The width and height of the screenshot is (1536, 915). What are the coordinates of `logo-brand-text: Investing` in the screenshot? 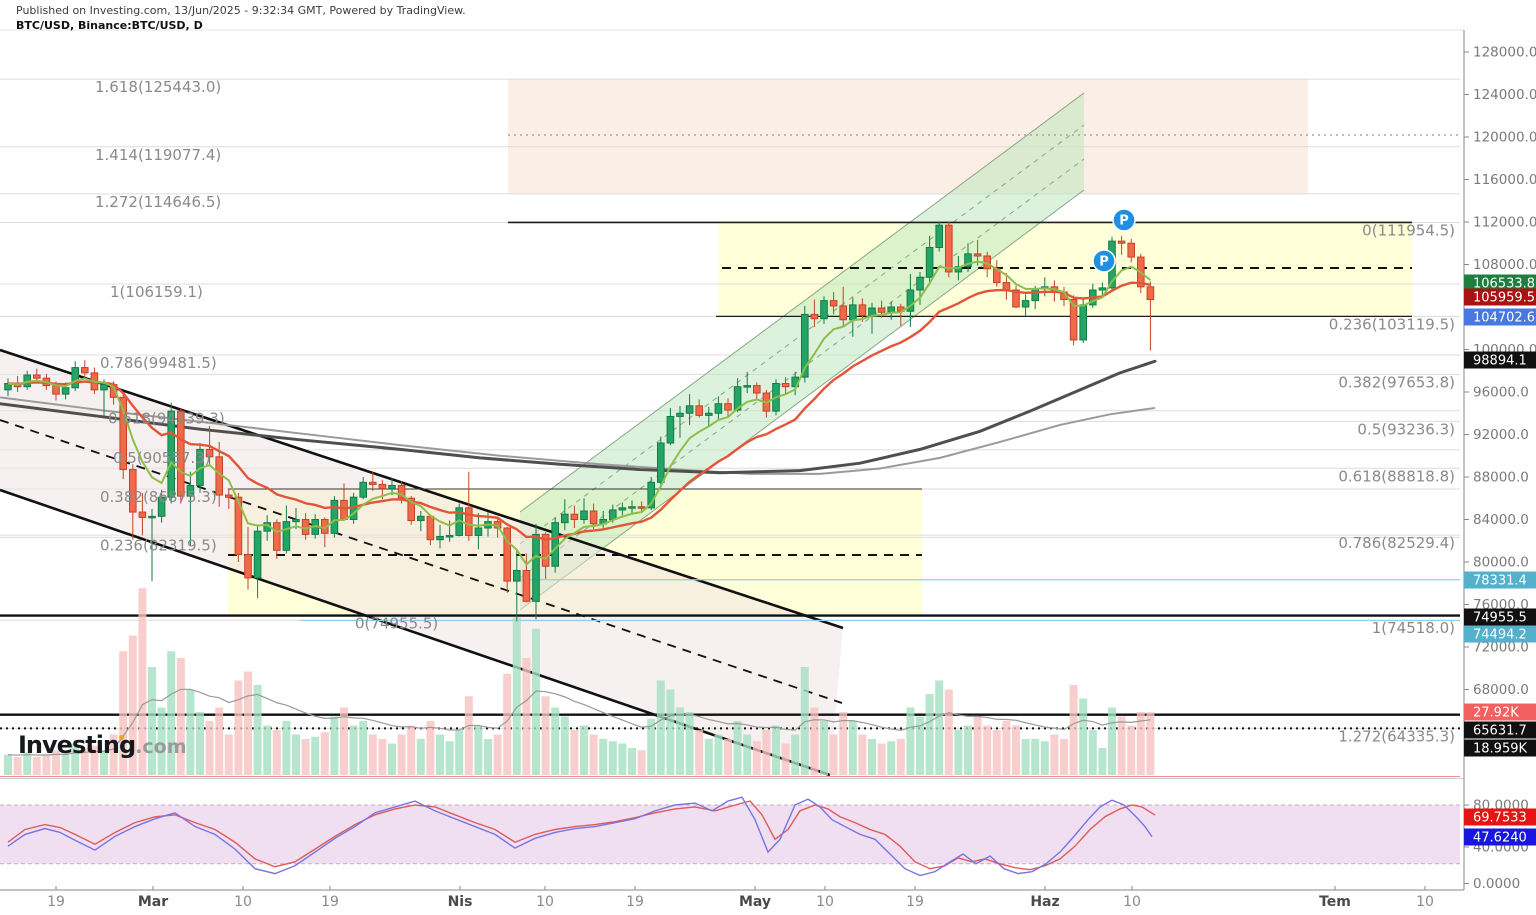 It's located at (77, 745).